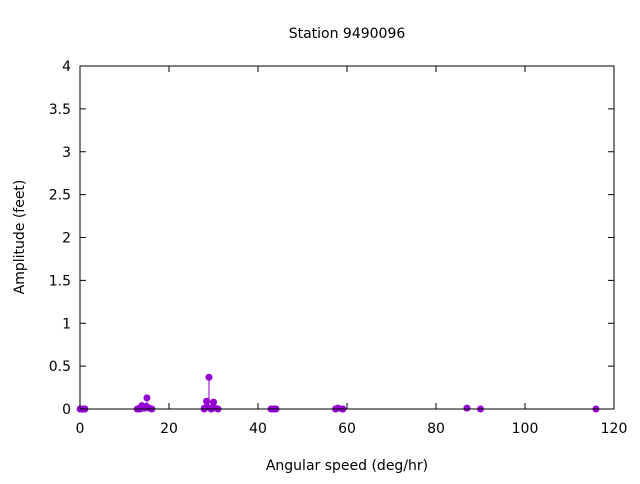 The width and height of the screenshot is (640, 484). What do you see at coordinates (66, 410) in the screenshot?
I see `y-tick-label: 0` at bounding box center [66, 410].